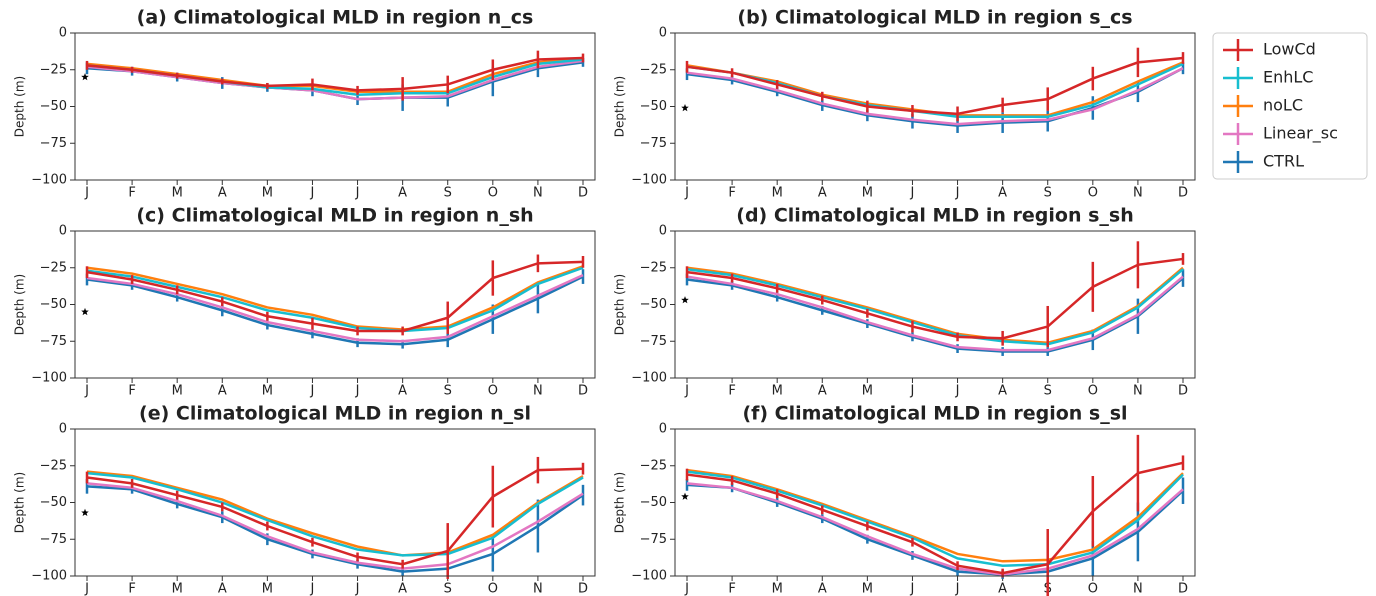 Image resolution: width=1376 pixels, height=596 pixels. What do you see at coordinates (1283, 105) in the screenshot?
I see `legend-label: noLC` at bounding box center [1283, 105].